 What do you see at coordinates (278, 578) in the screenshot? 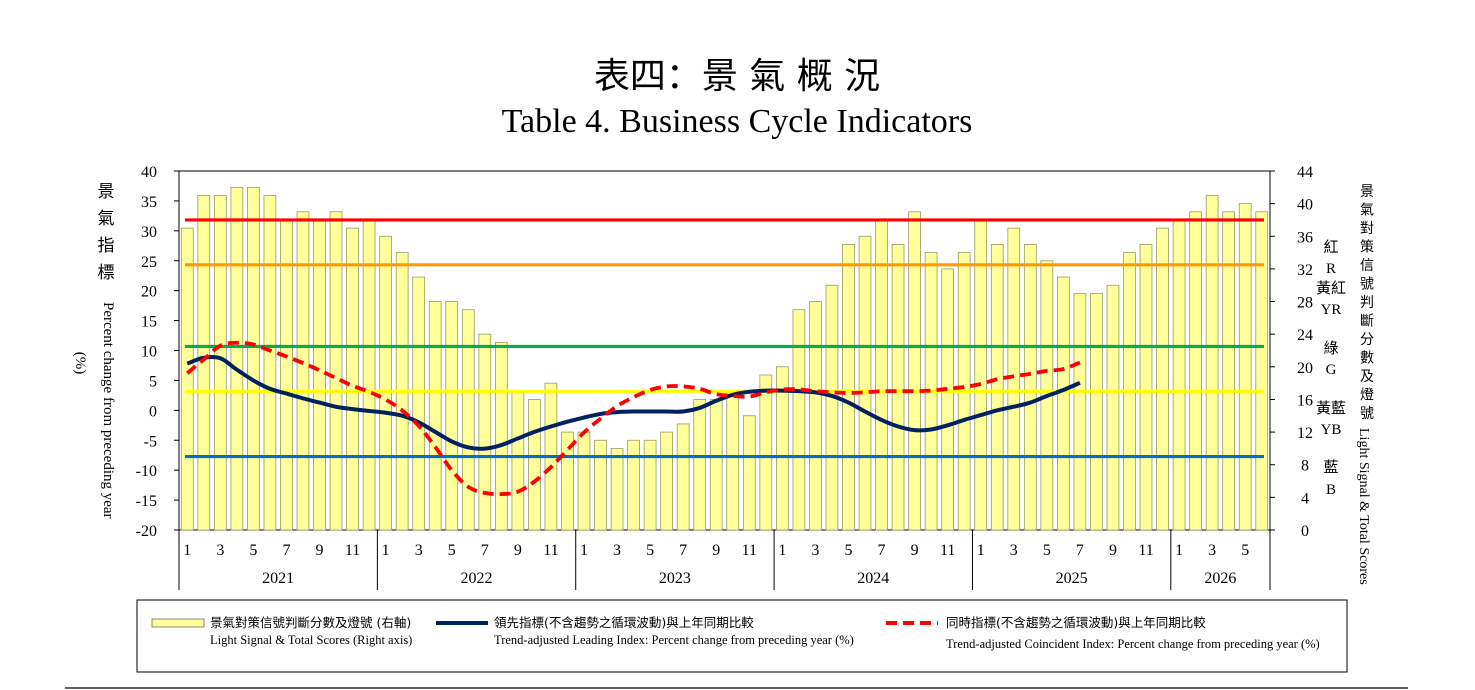
I see `year-label: 2021` at bounding box center [278, 578].